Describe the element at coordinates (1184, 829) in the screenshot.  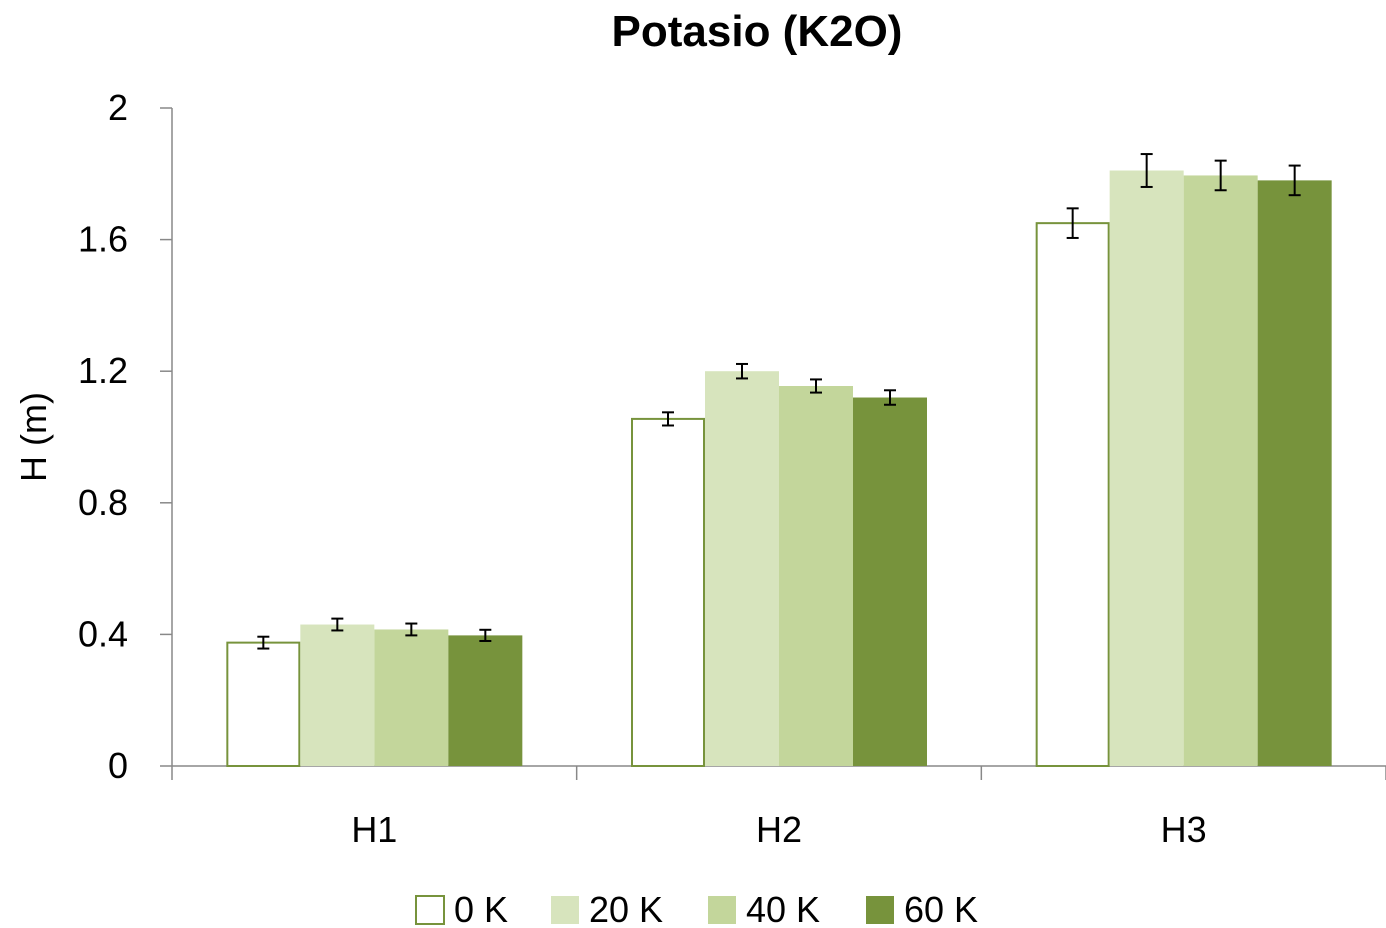
I see `x-category-label: H3` at that location.